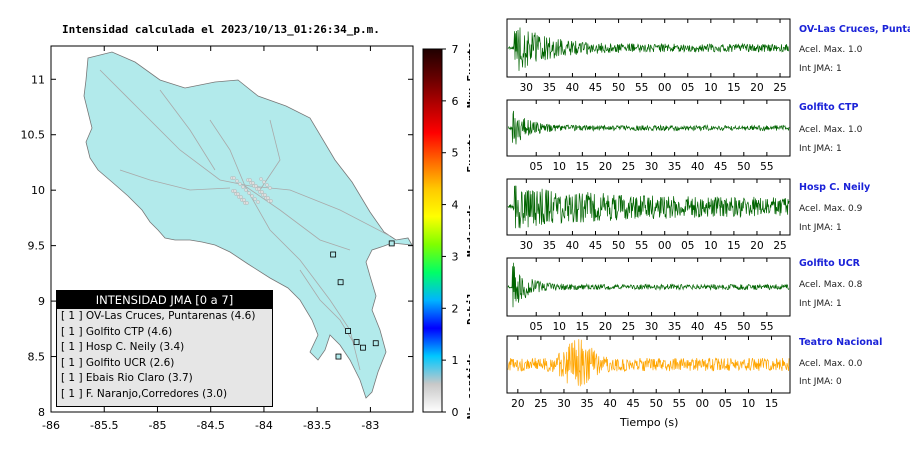 The width and height of the screenshot is (910, 460). Describe the element at coordinates (123, 347) in the screenshot. I see `legend-item: [ 1 ] Hosp C. Neily (3.4)` at that location.